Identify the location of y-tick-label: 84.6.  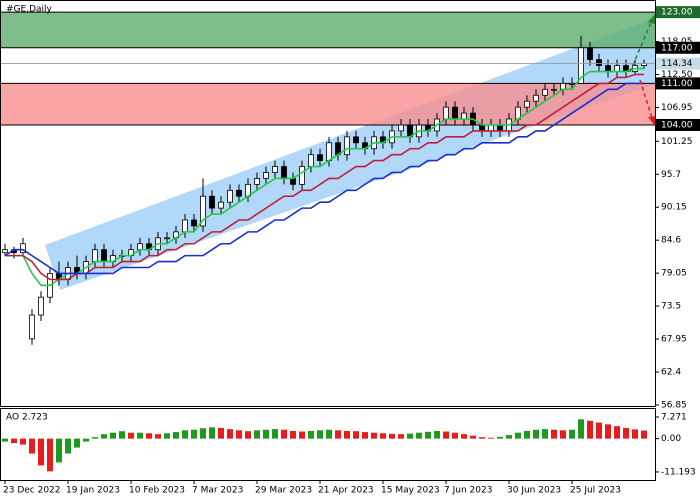
(671, 241).